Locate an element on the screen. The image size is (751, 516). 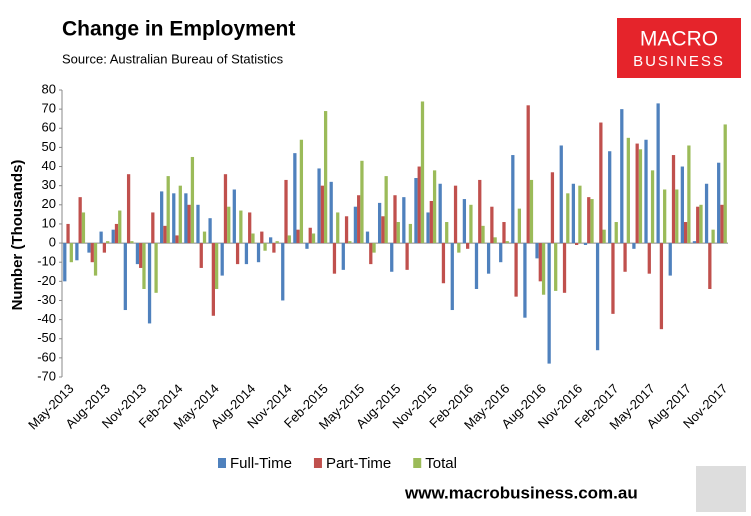
legend-swatch is located at coordinates (417, 463).